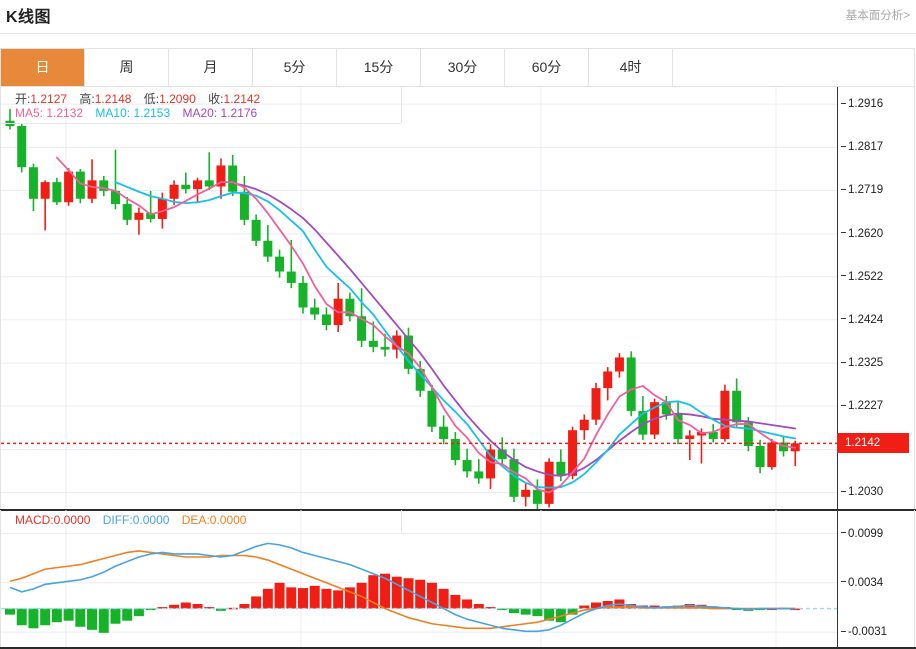 The image size is (916, 649). What do you see at coordinates (862, 363) in the screenshot?
I see `price-axis-tick: 1.2325` at bounding box center [862, 363].